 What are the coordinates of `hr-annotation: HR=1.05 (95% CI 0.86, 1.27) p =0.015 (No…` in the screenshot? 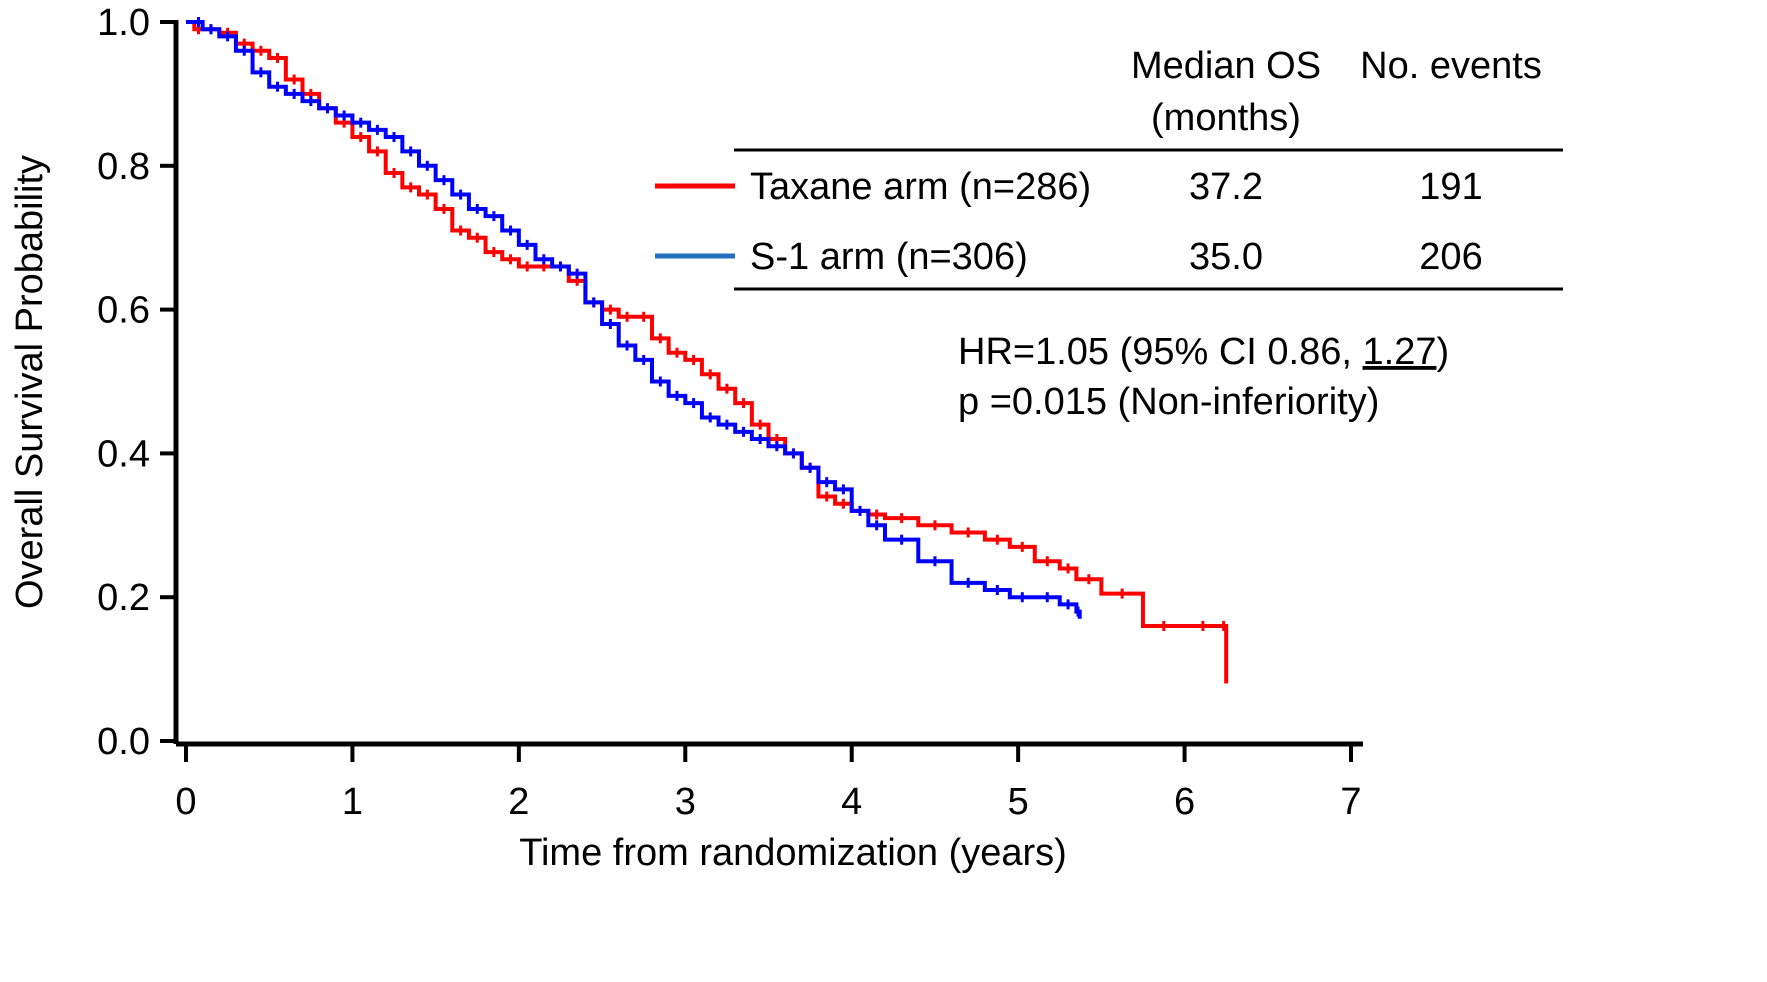 It's located at (1203, 377).